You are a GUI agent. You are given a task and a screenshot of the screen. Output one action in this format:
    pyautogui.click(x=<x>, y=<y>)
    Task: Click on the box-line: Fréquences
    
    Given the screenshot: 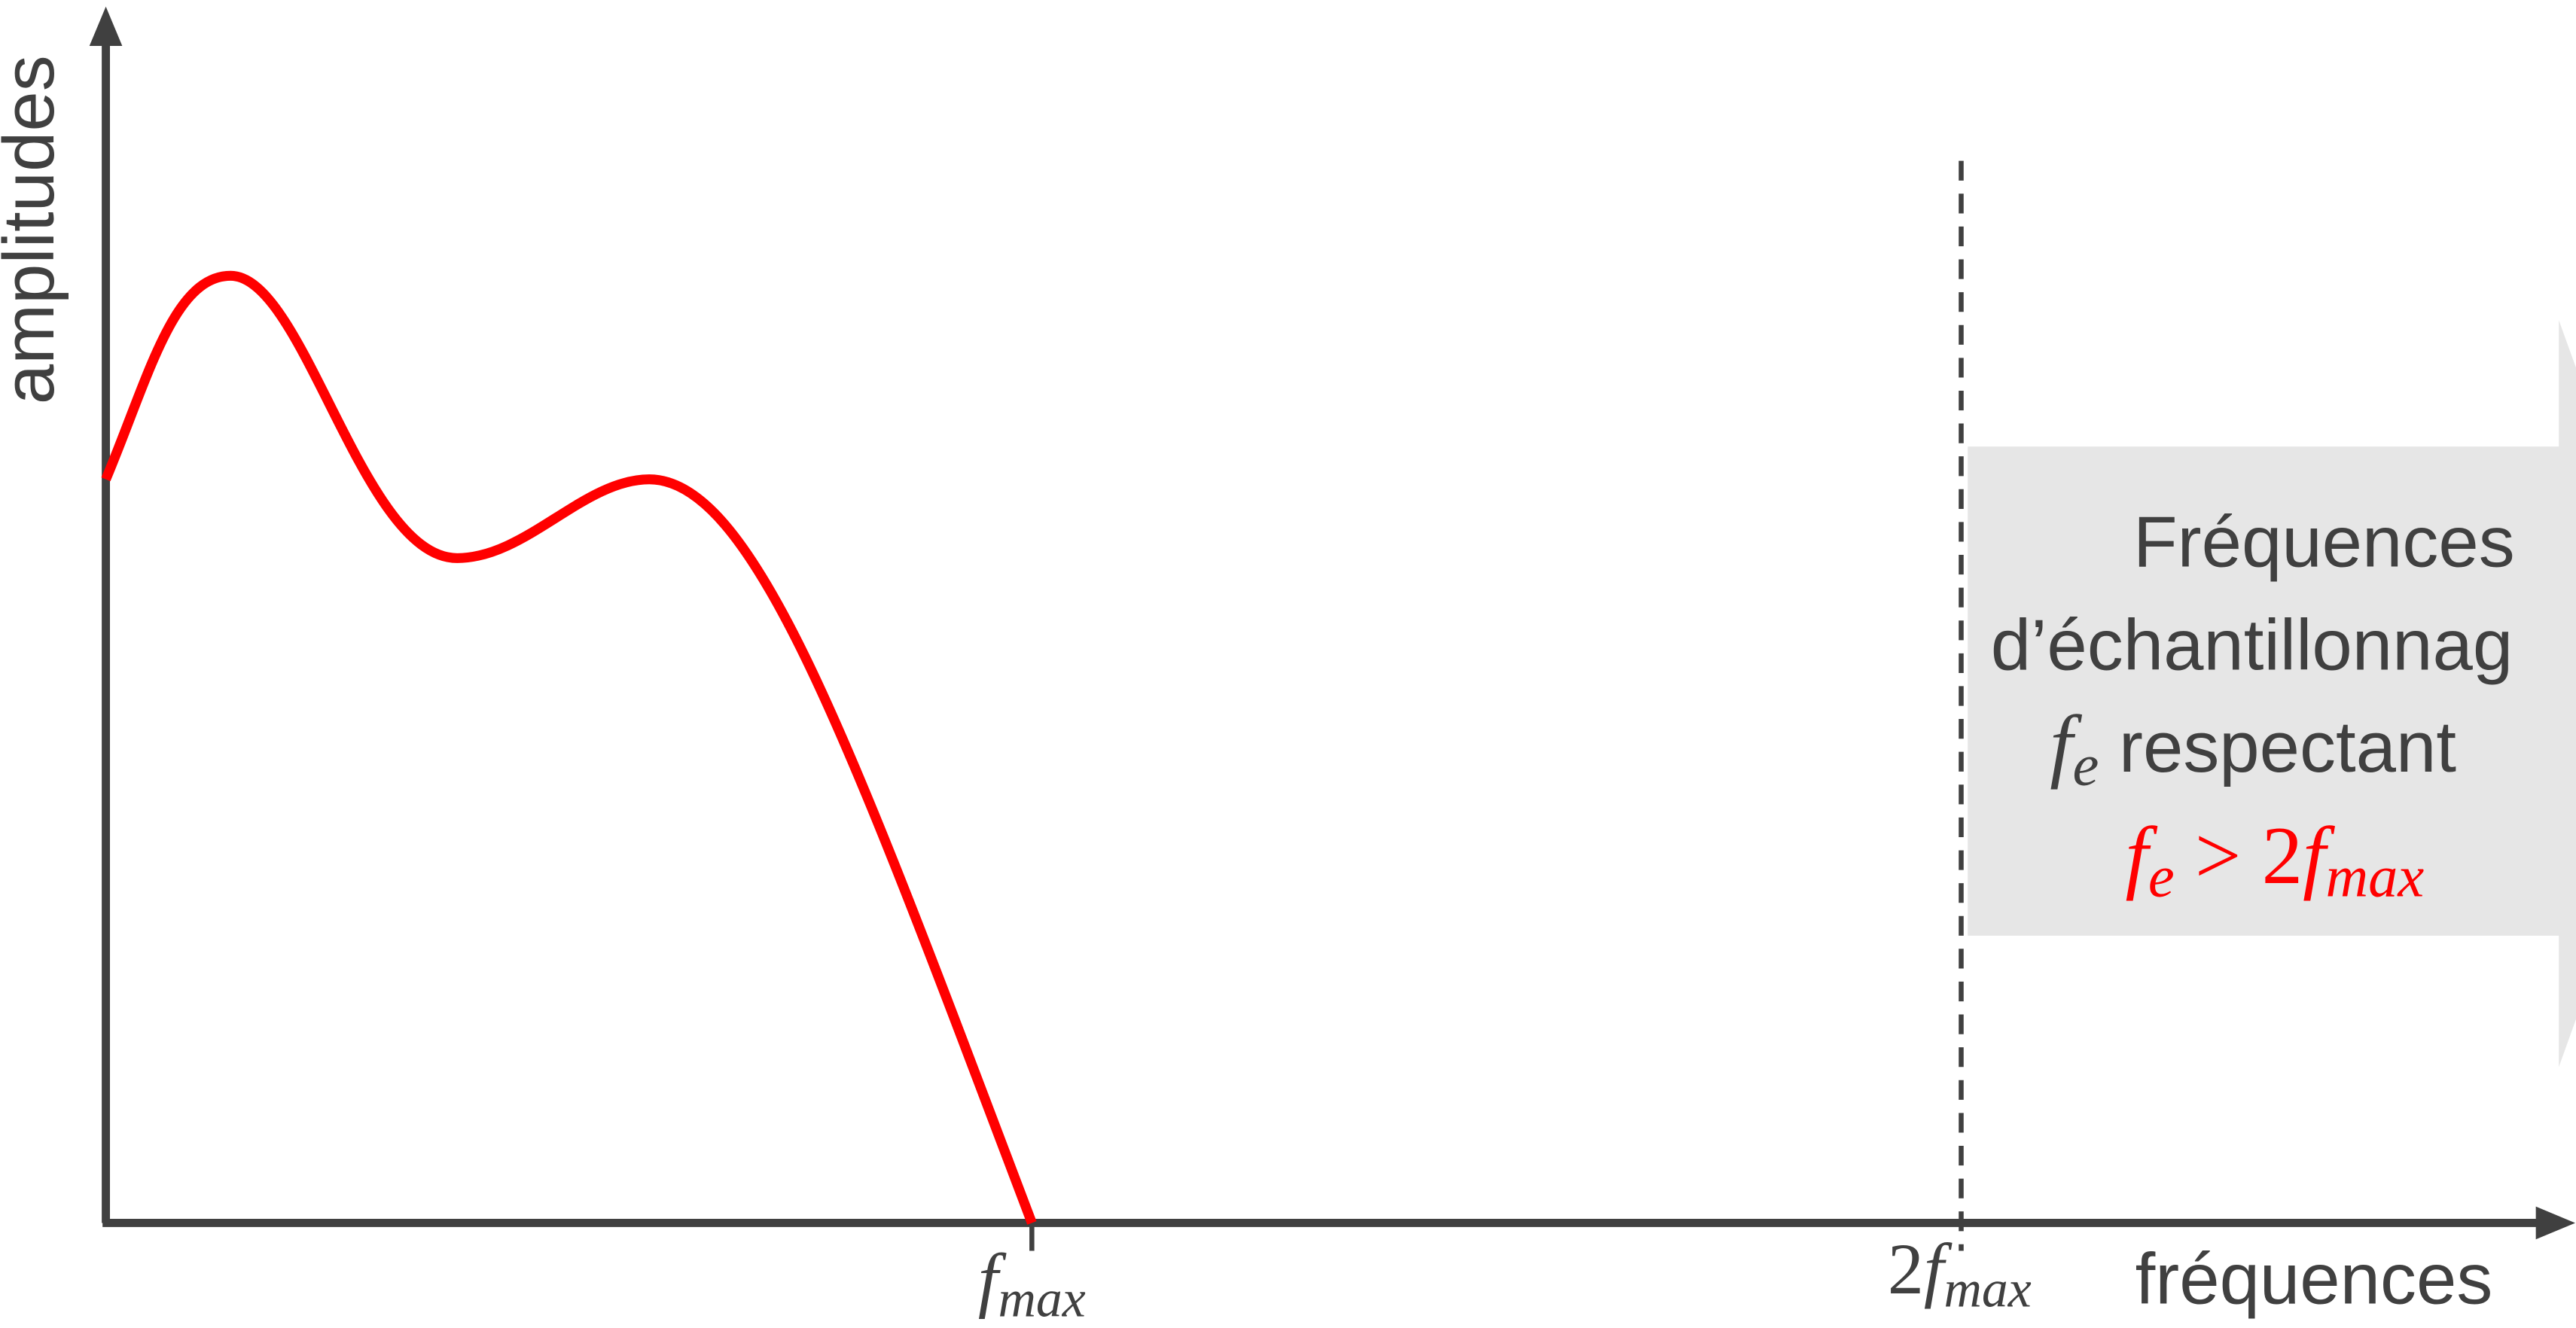 What is the action you would take?
    pyautogui.click(x=2324, y=542)
    